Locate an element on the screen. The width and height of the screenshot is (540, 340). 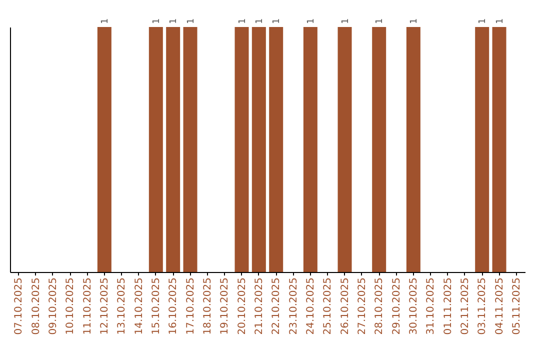
x-tick-label: 11.10.2025 is located at coordinates (88, 306).